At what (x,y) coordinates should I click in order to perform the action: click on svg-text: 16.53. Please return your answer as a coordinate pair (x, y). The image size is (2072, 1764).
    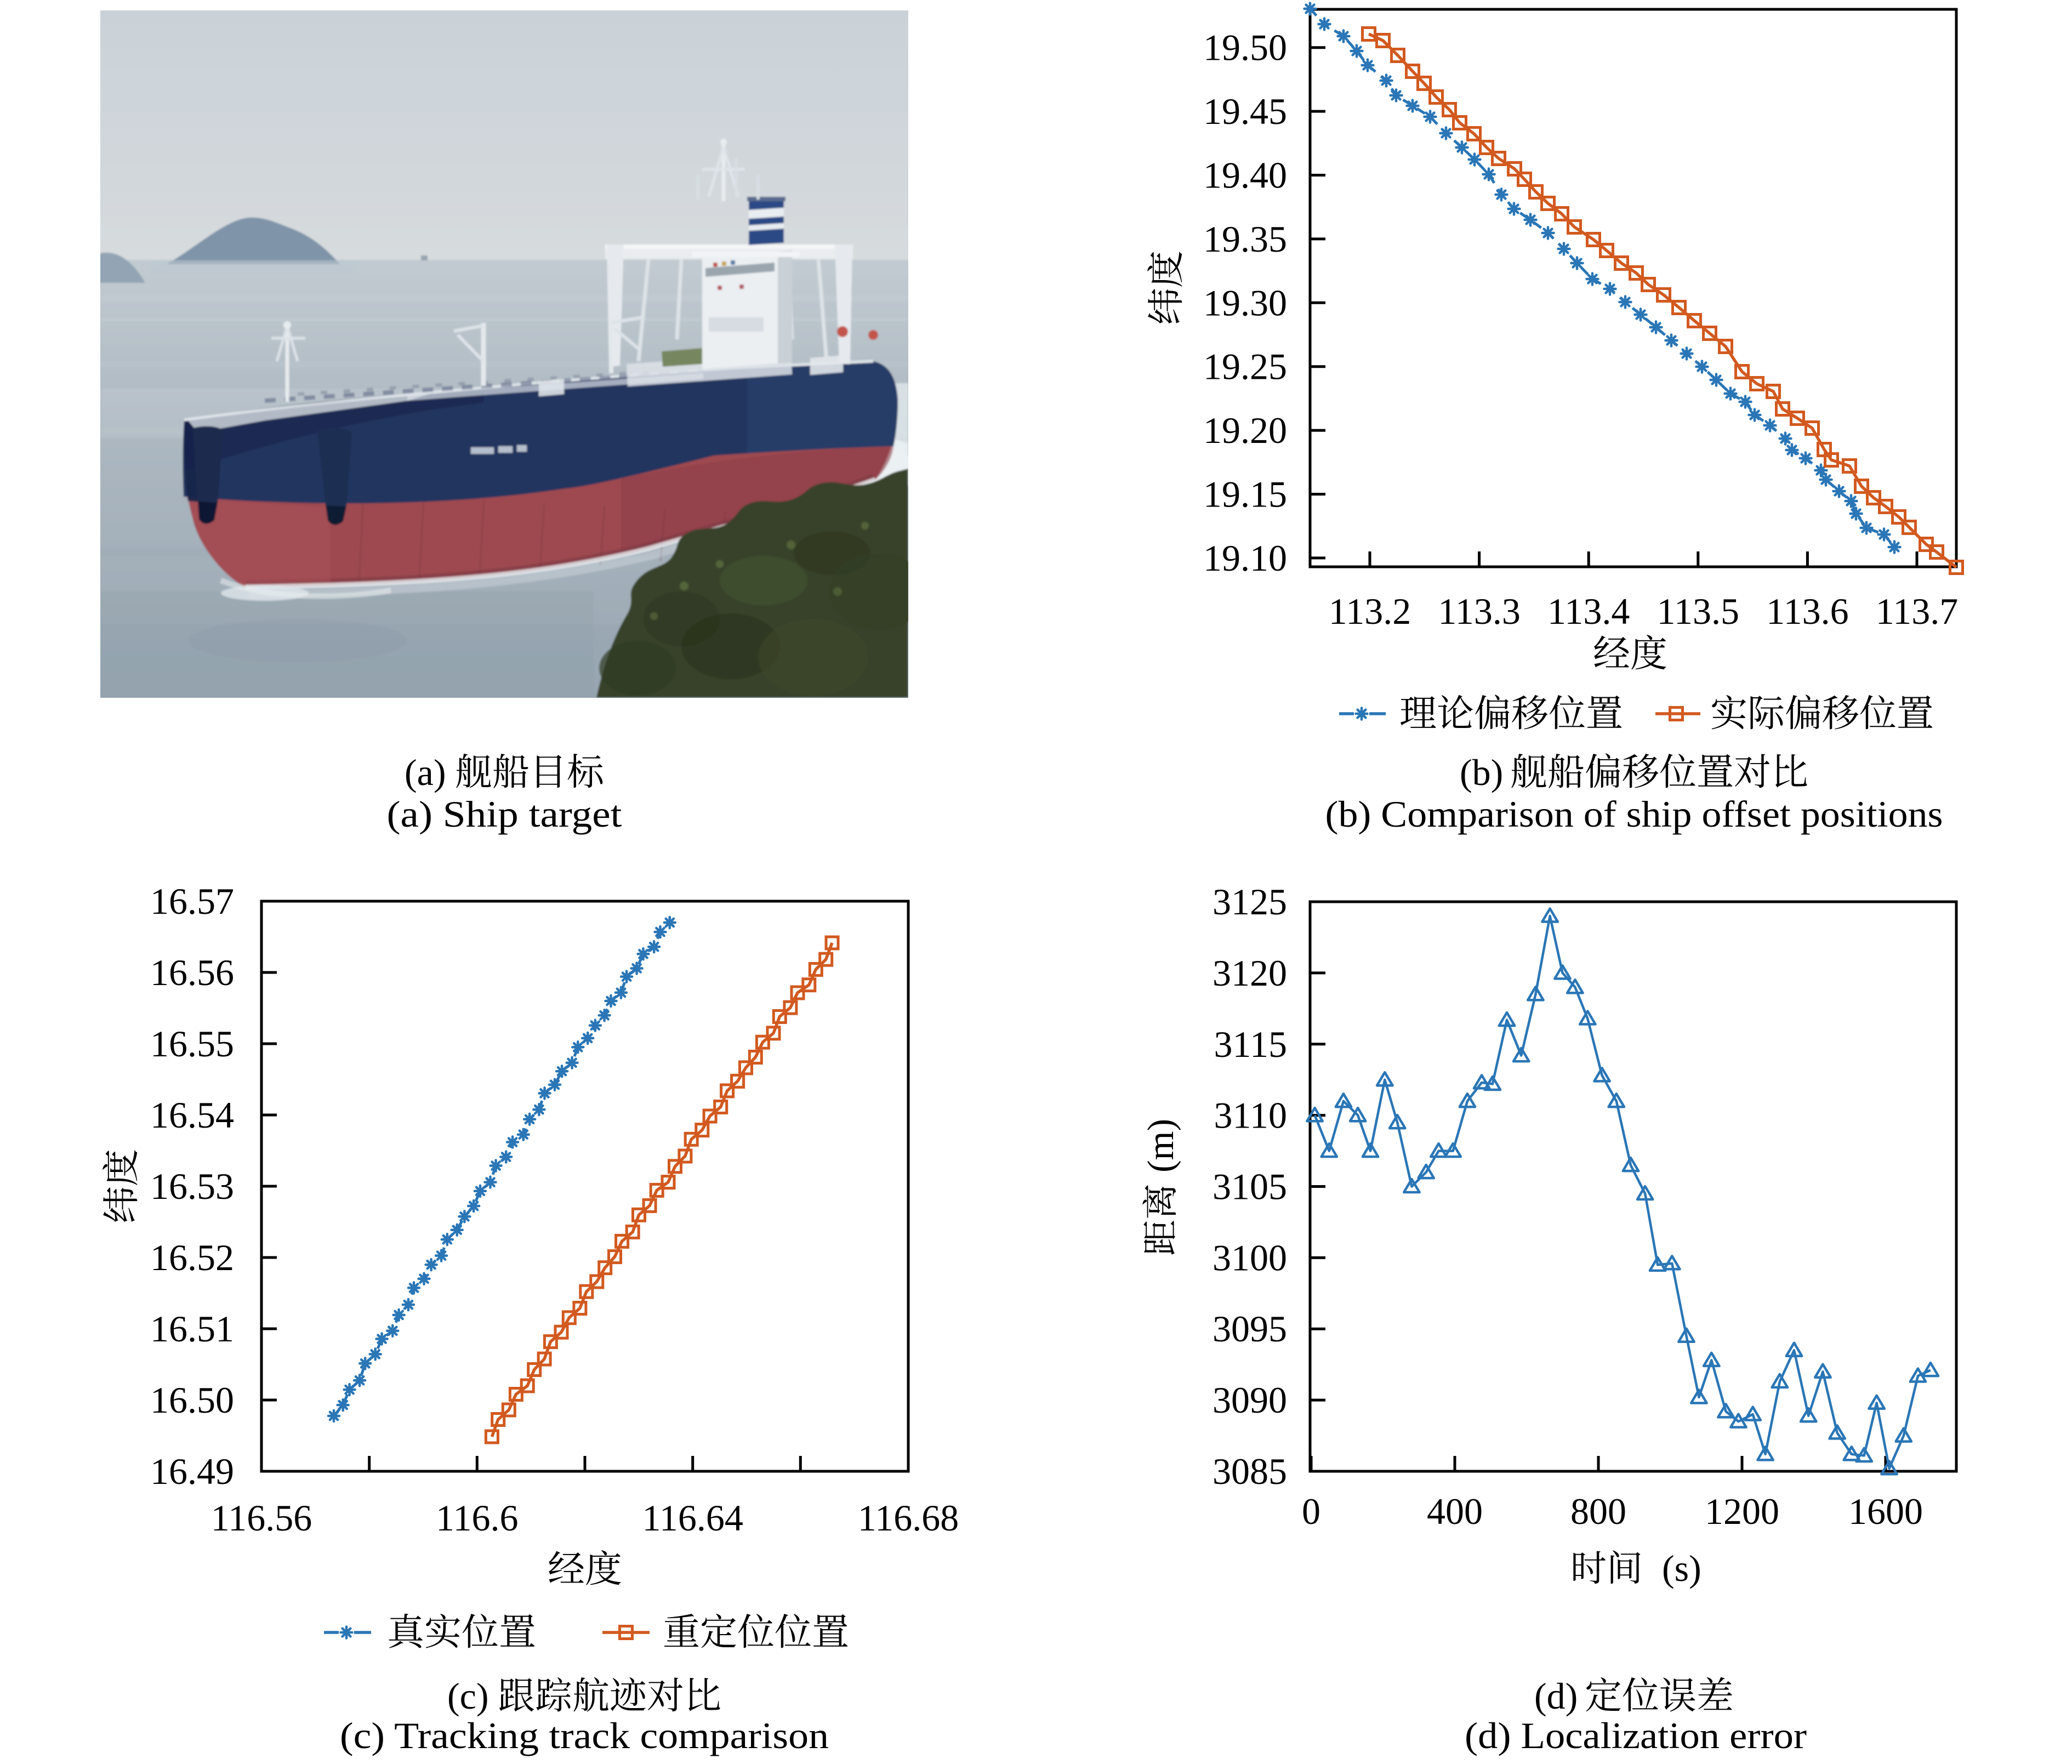
    Looking at the image, I should click on (192, 1186).